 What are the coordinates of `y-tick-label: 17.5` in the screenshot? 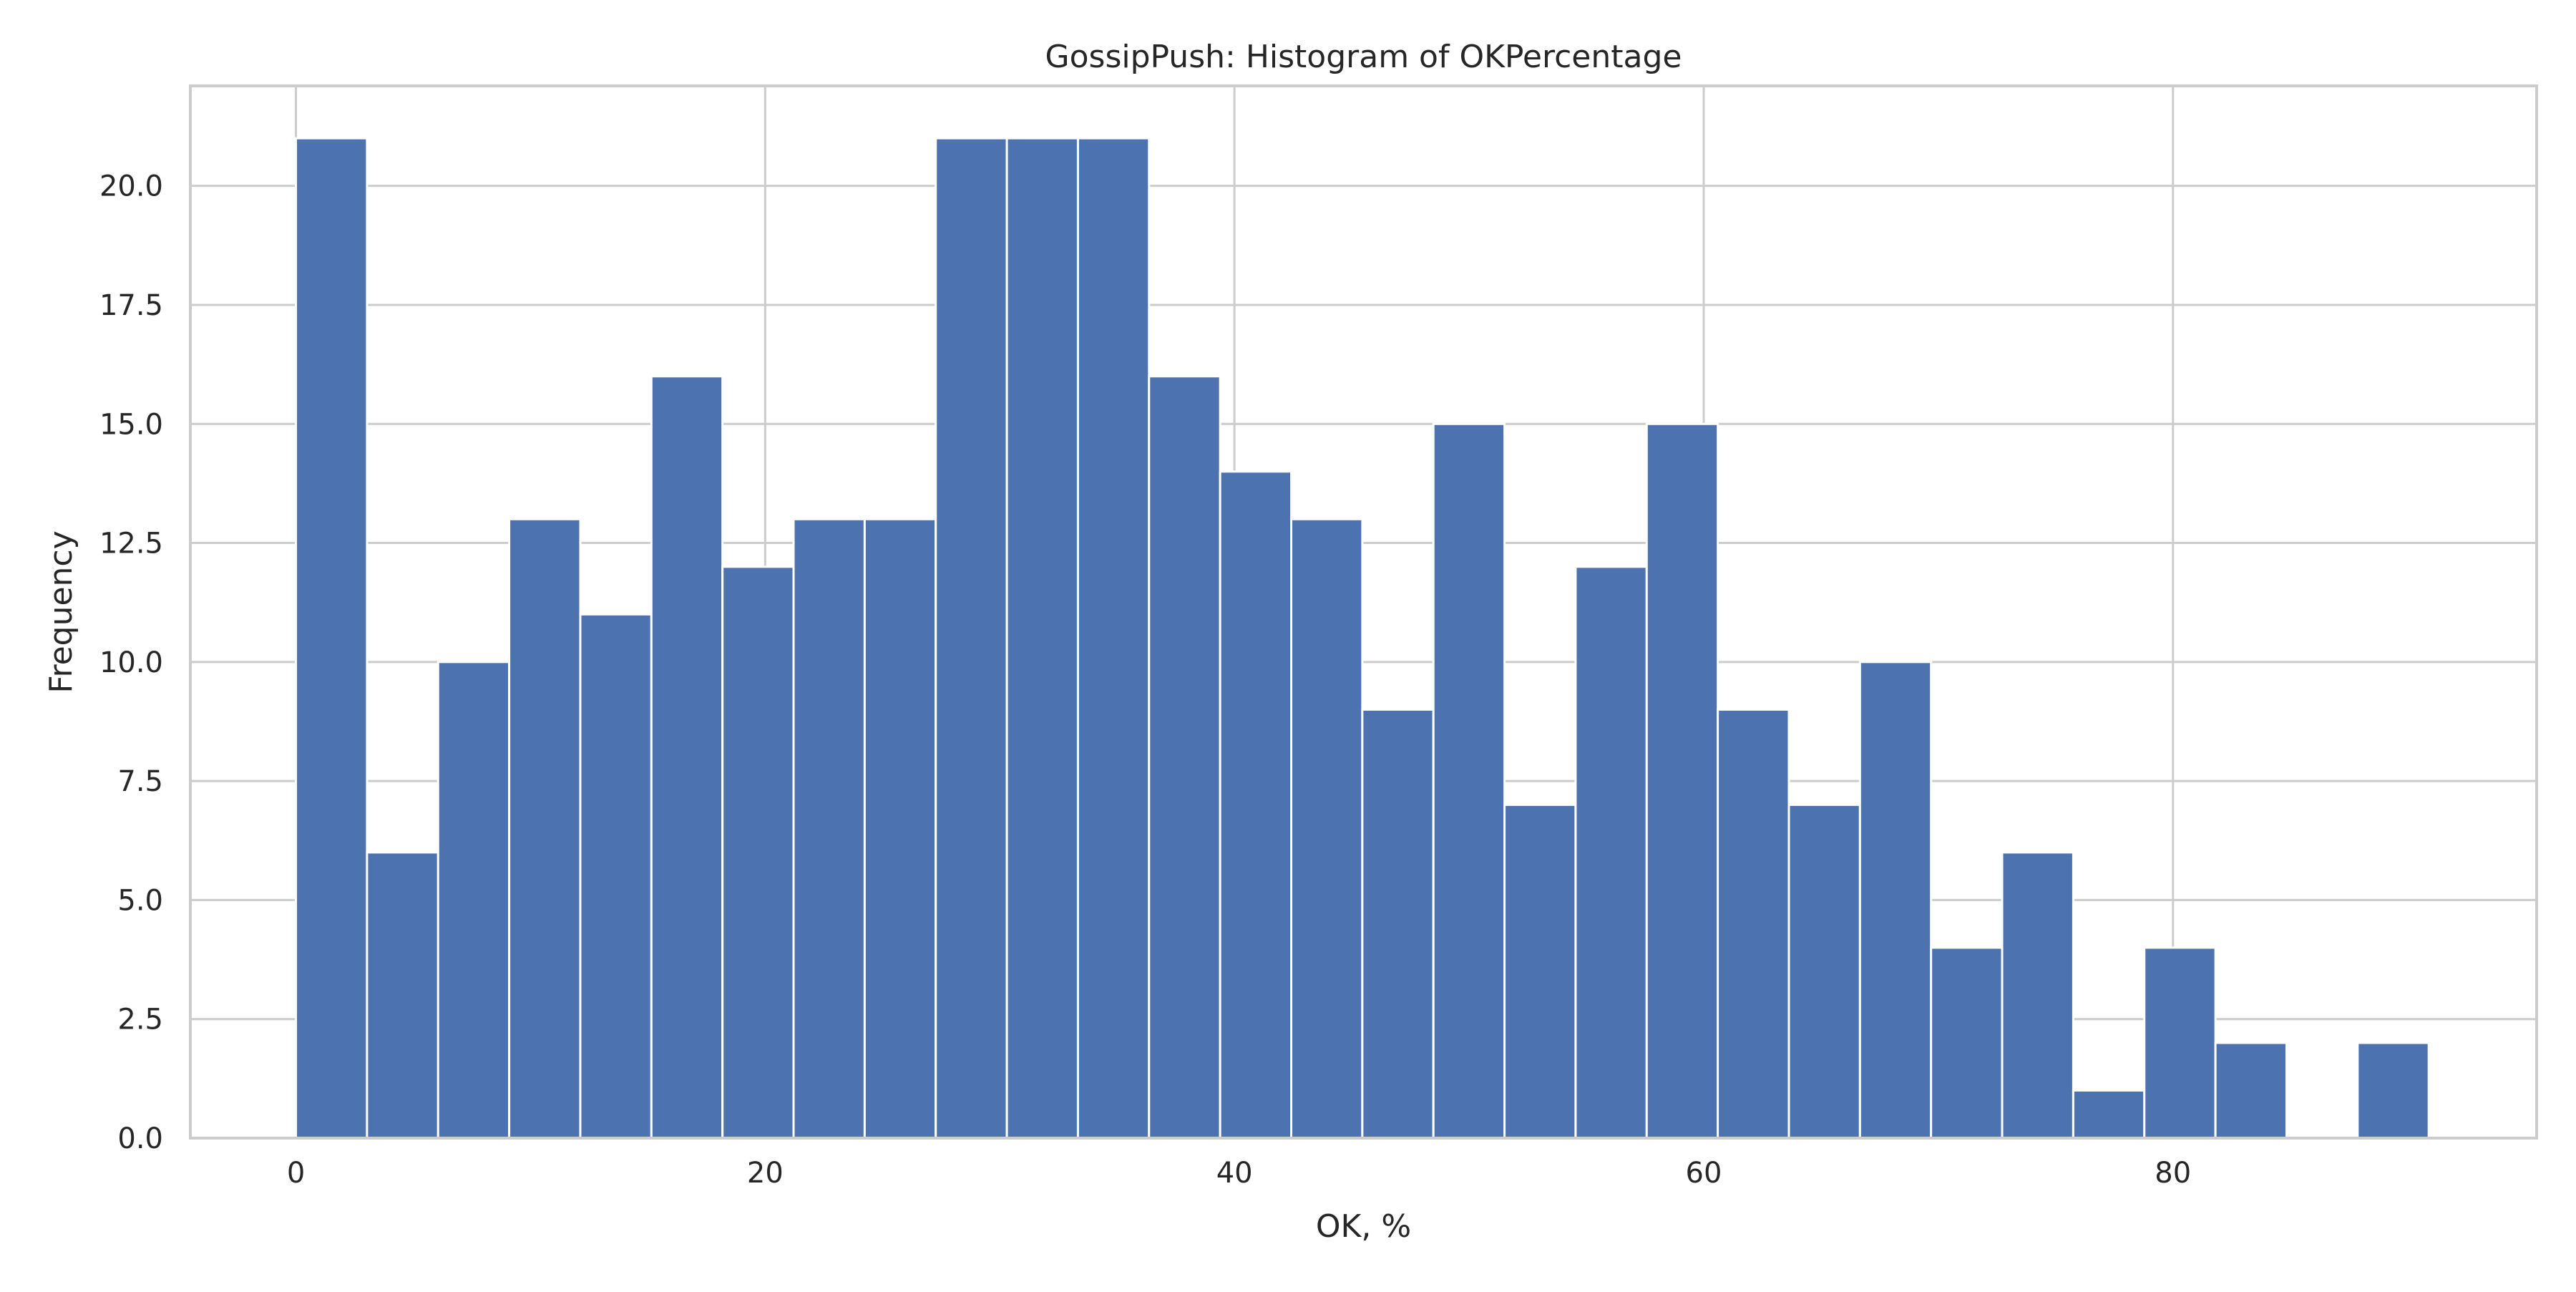 It's located at (131, 305).